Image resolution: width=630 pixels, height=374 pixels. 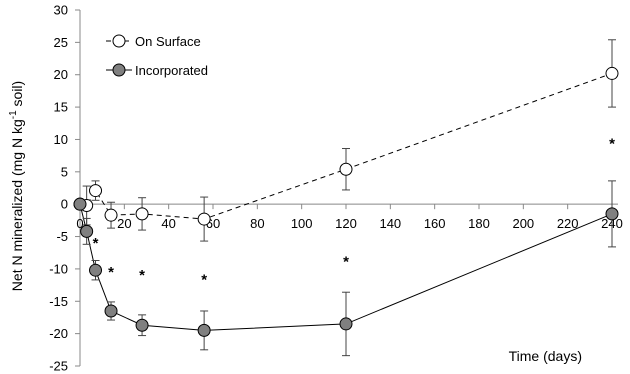 I want to click on legend: On Surface Incorporated, so click(x=157, y=56).